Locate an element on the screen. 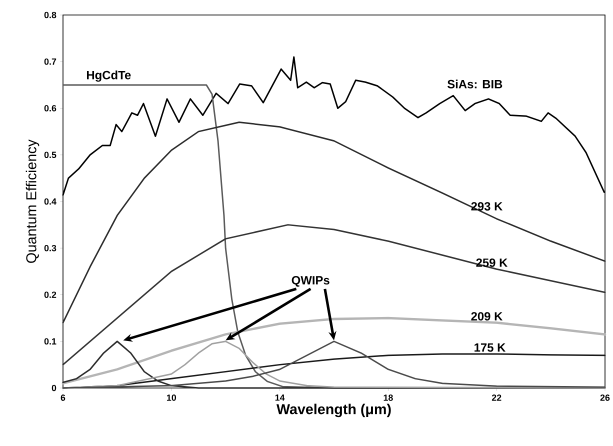  y-tick-label: 0.2 is located at coordinates (50, 295).